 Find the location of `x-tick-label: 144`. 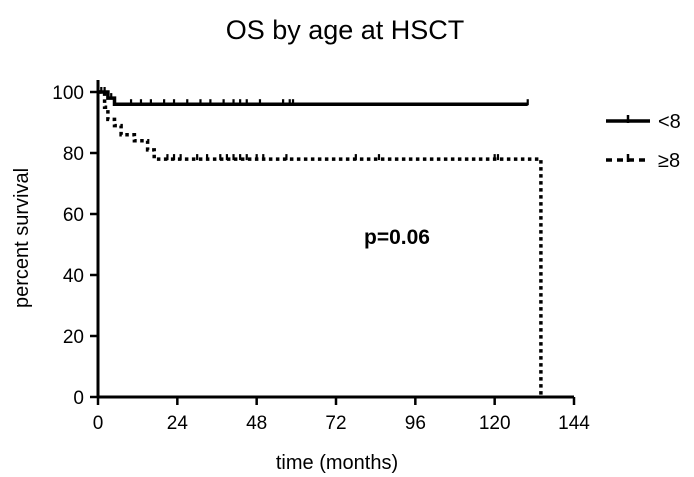

x-tick-label: 144 is located at coordinates (574, 423).